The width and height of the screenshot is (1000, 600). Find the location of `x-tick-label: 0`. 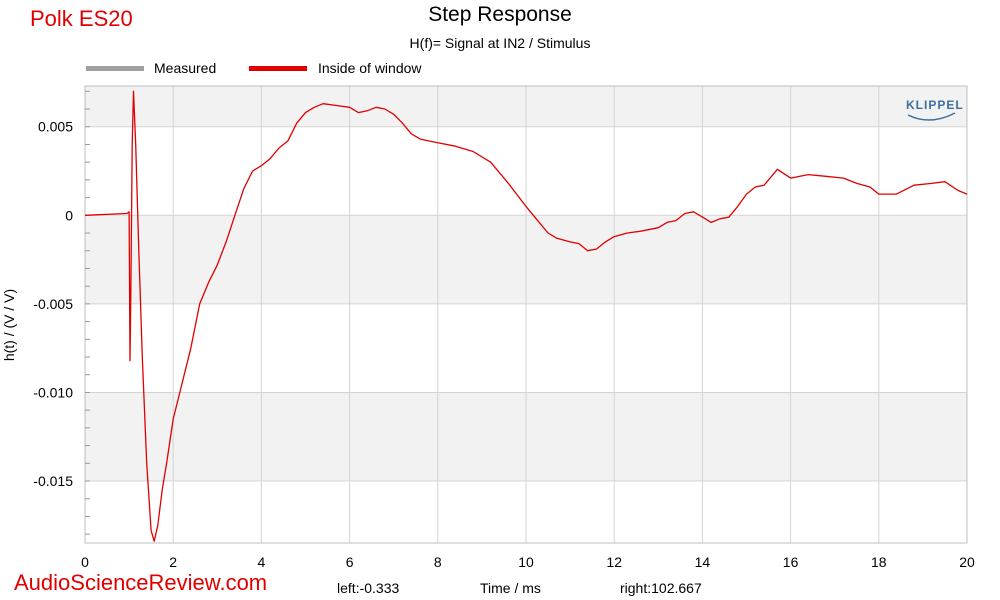

x-tick-label: 0 is located at coordinates (85, 562).